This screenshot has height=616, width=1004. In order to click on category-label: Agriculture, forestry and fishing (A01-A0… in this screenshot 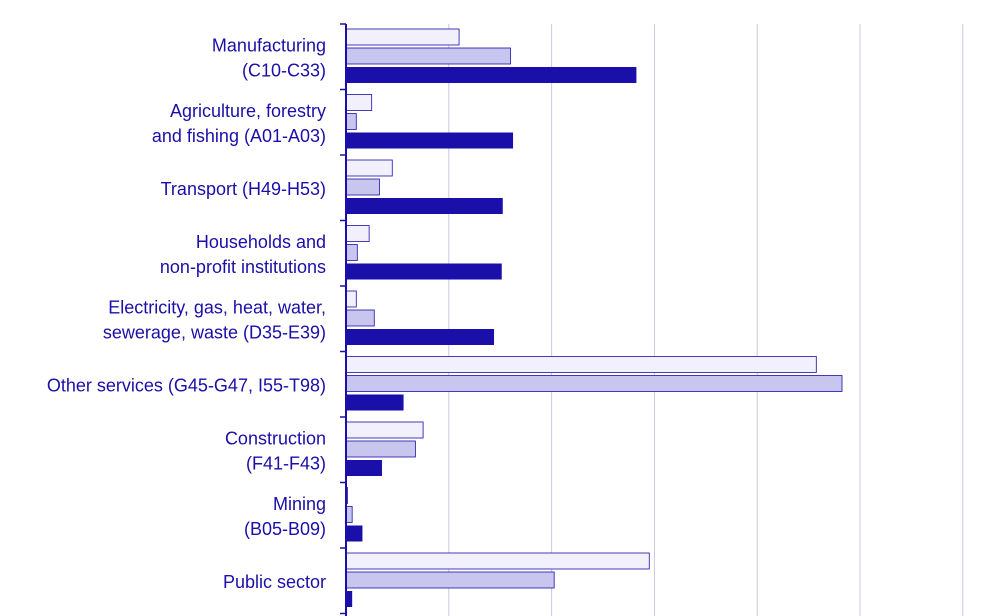, I will do `click(239, 123)`.